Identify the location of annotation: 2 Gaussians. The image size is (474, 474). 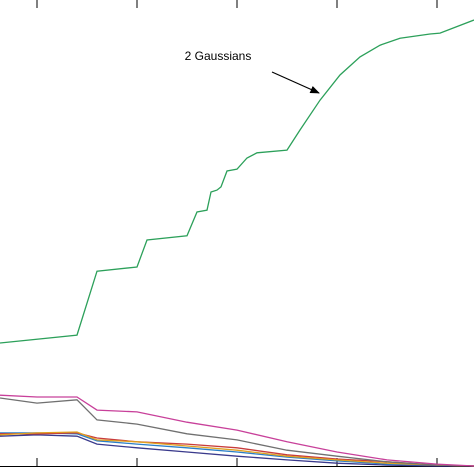
(218, 56).